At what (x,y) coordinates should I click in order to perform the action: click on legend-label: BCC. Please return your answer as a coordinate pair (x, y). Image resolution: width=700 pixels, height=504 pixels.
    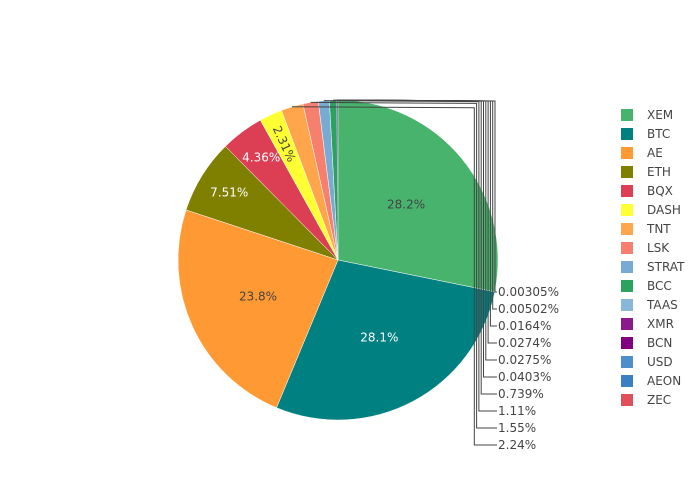
    Looking at the image, I should click on (659, 286).